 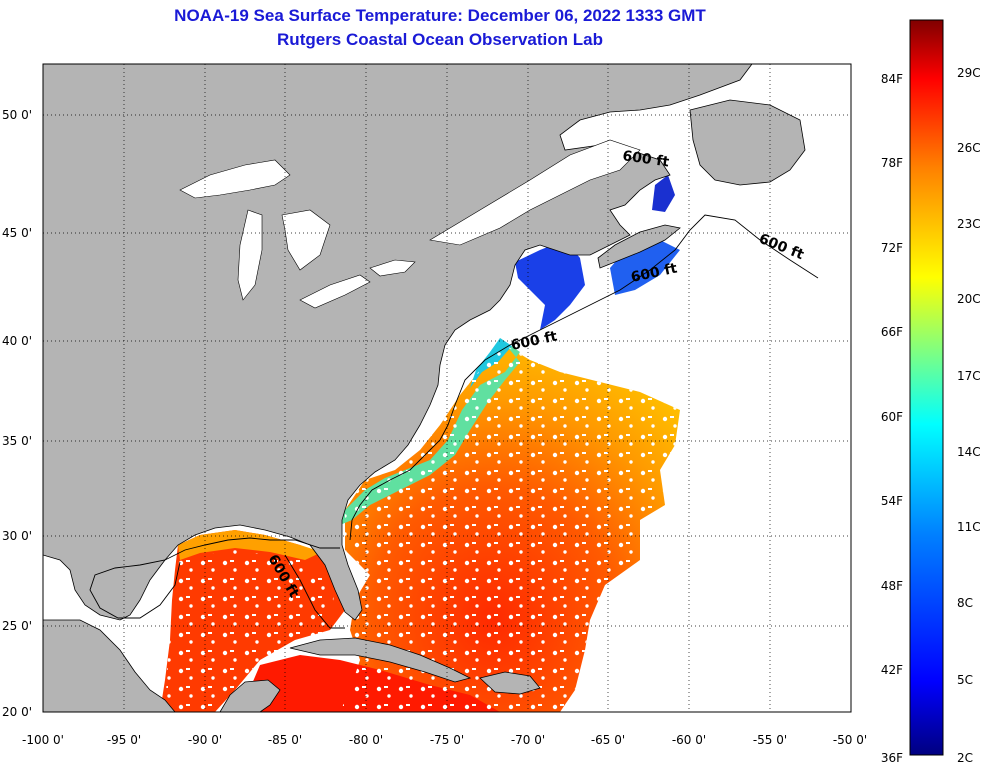 I want to click on colorbar-c-label: 29C, so click(x=969, y=73).